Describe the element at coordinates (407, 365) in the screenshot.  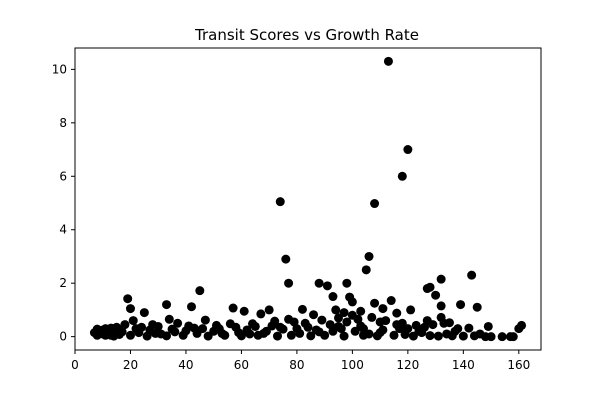
I see `x-tick-label: 120` at that location.